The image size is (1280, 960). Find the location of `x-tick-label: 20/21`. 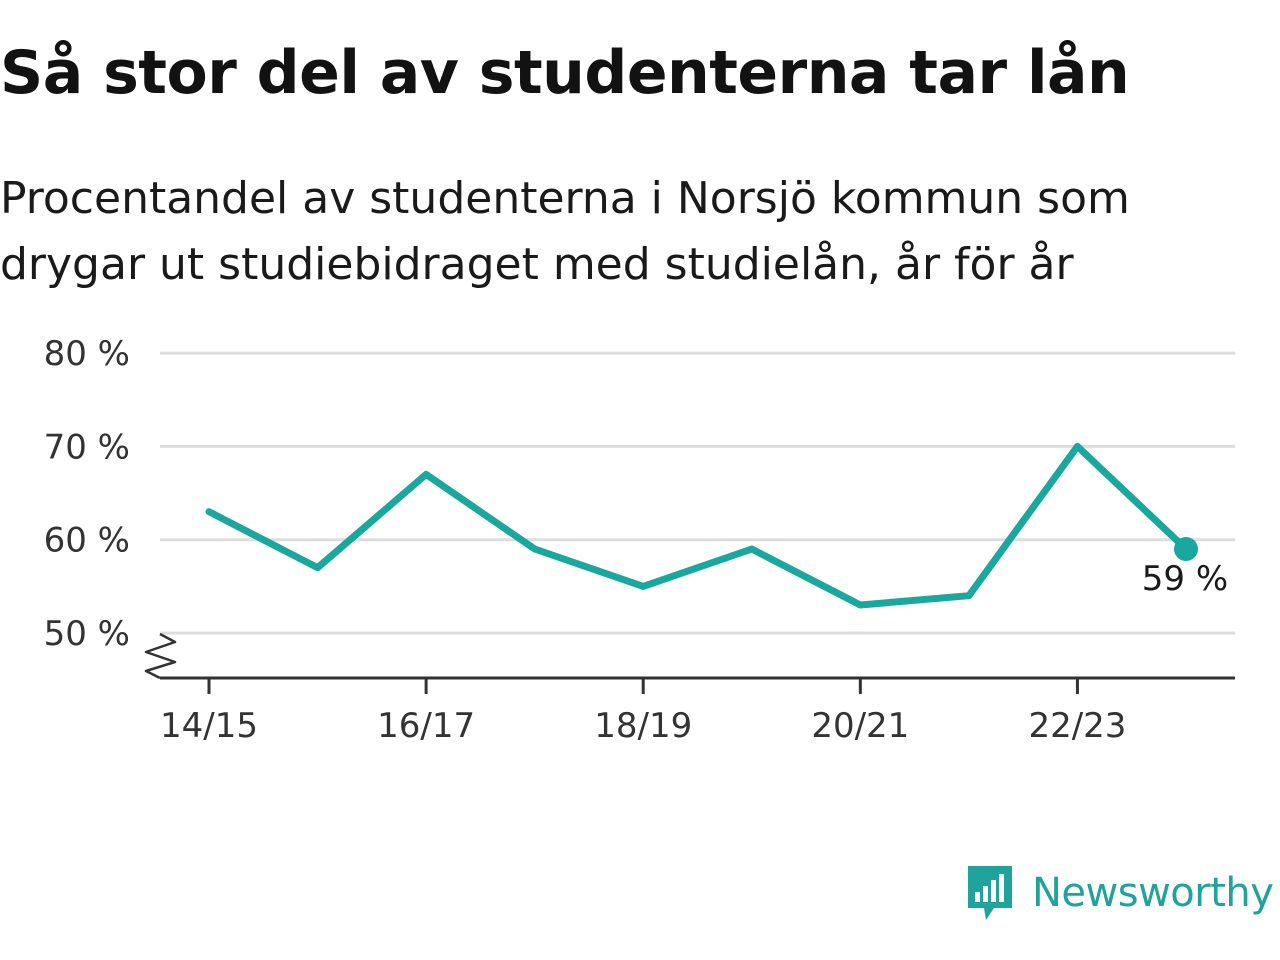

x-tick-label: 20/21 is located at coordinates (860, 726).